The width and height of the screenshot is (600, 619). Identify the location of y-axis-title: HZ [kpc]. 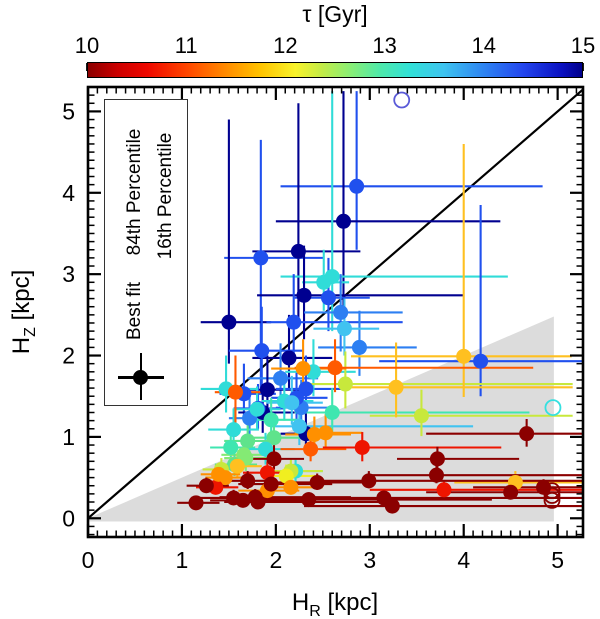
(23, 312).